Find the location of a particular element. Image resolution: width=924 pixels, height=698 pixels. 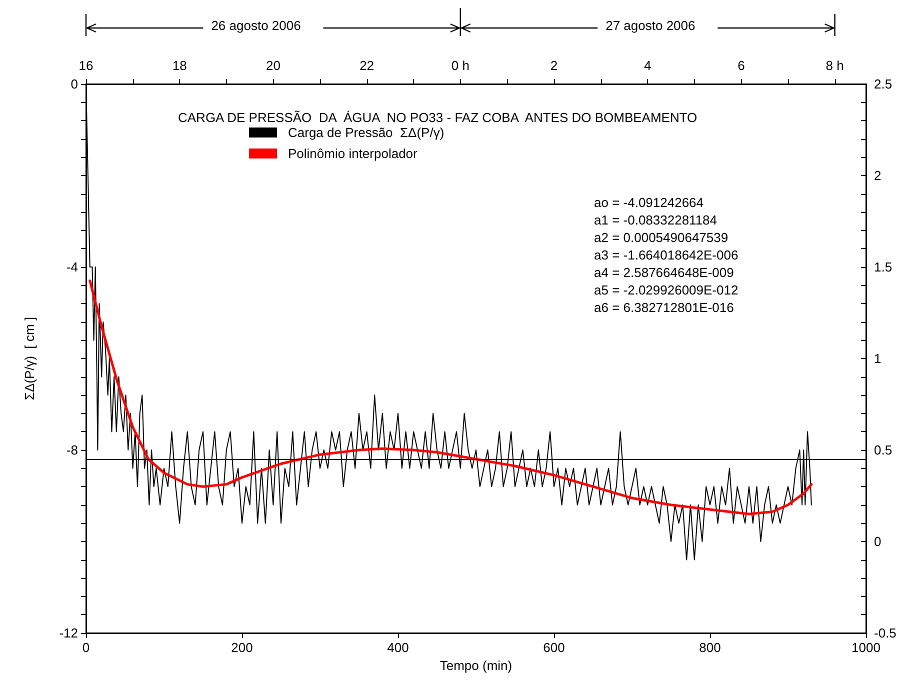

x2-tick-label: 16 is located at coordinates (86, 65).